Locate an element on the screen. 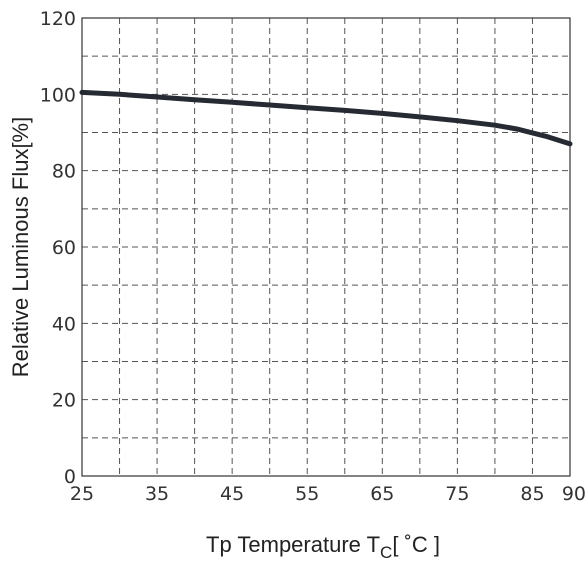  x-tick-label: 75 is located at coordinates (457, 494).